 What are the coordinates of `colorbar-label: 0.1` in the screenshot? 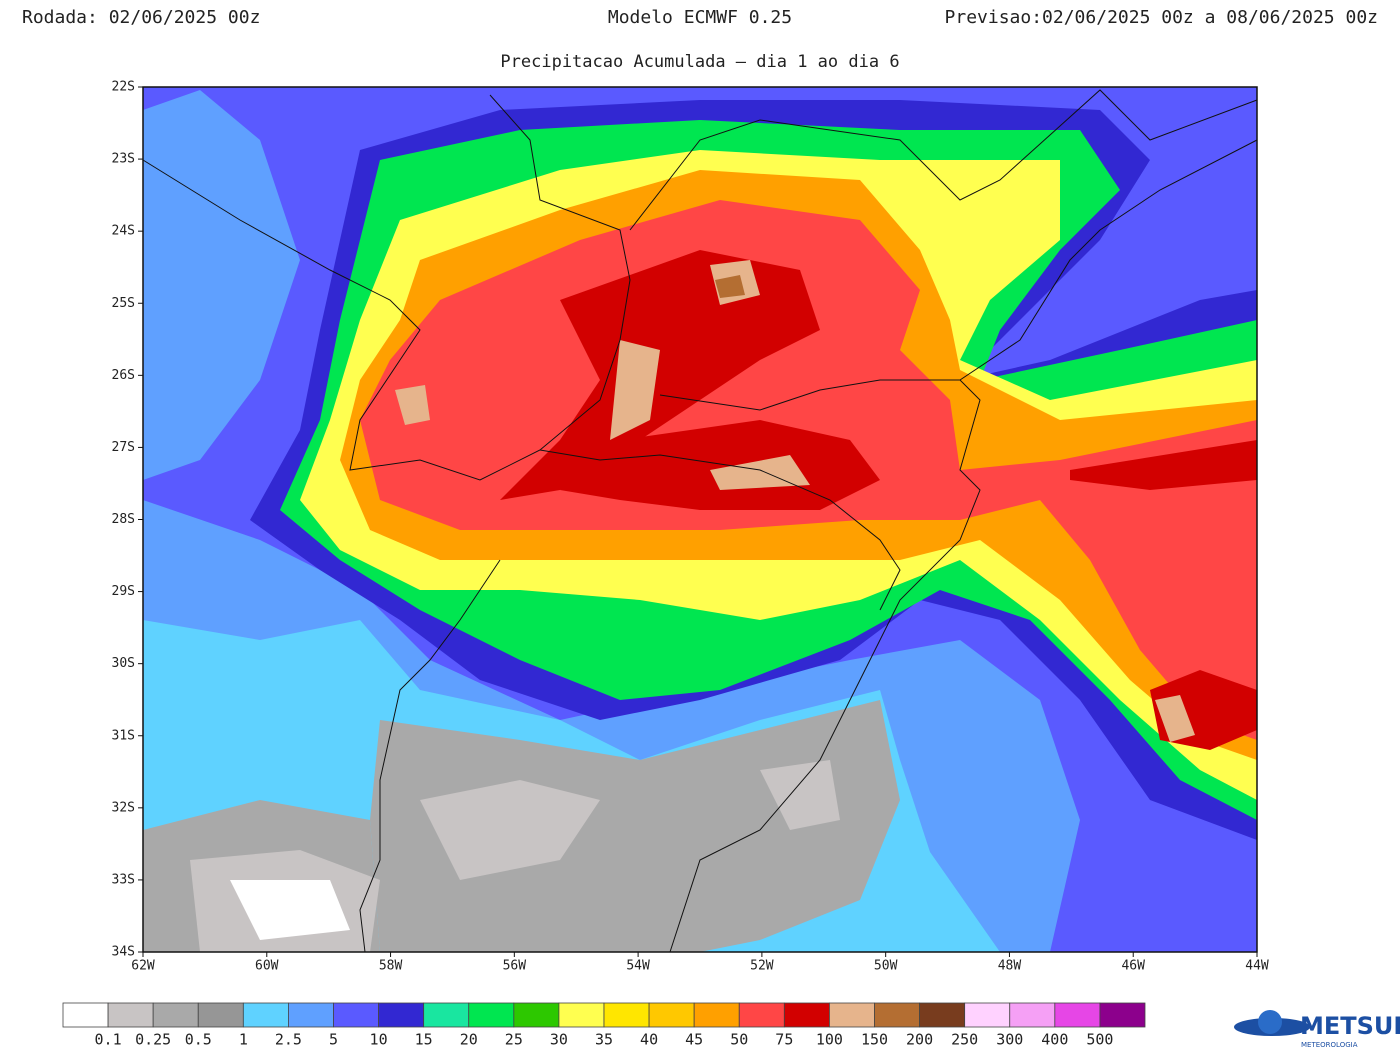 It's located at (108, 1040).